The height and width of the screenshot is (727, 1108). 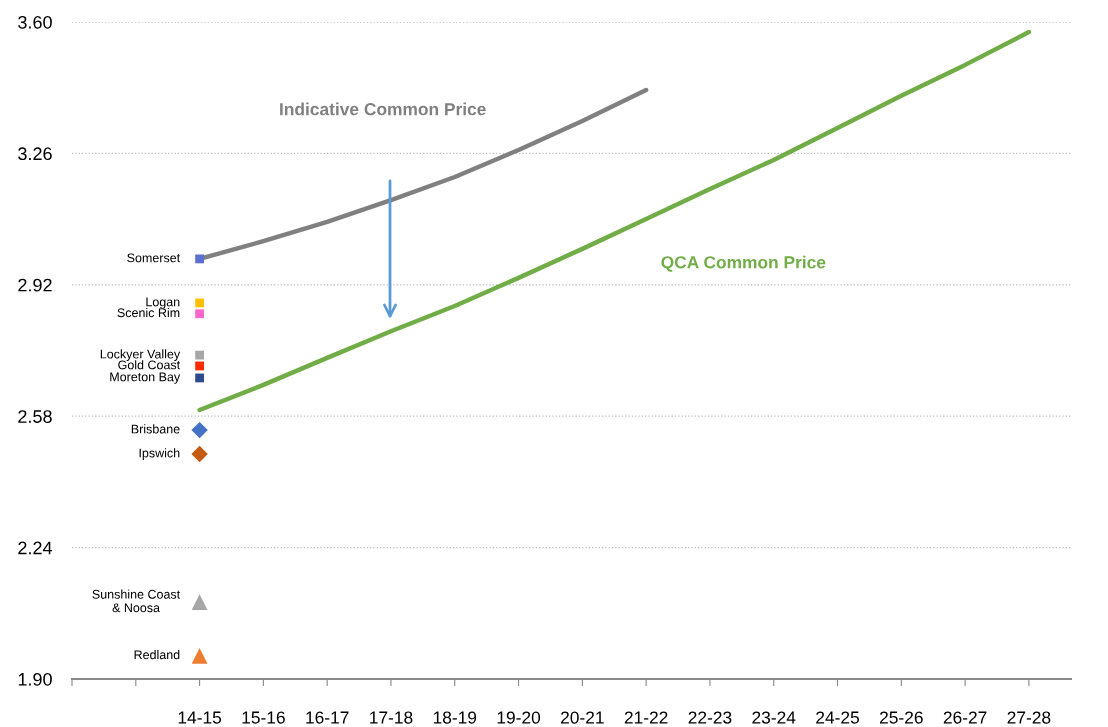 What do you see at coordinates (157, 654) in the screenshot?
I see `series-label: Redland` at bounding box center [157, 654].